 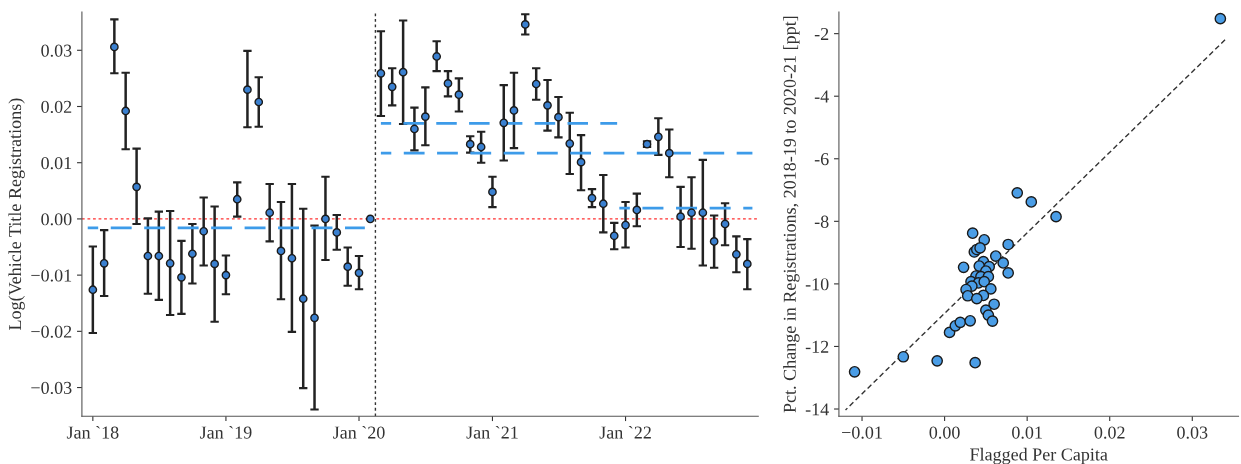 What do you see at coordinates (56, 219) in the screenshot?
I see `y-tick-label: 0.00` at bounding box center [56, 219].